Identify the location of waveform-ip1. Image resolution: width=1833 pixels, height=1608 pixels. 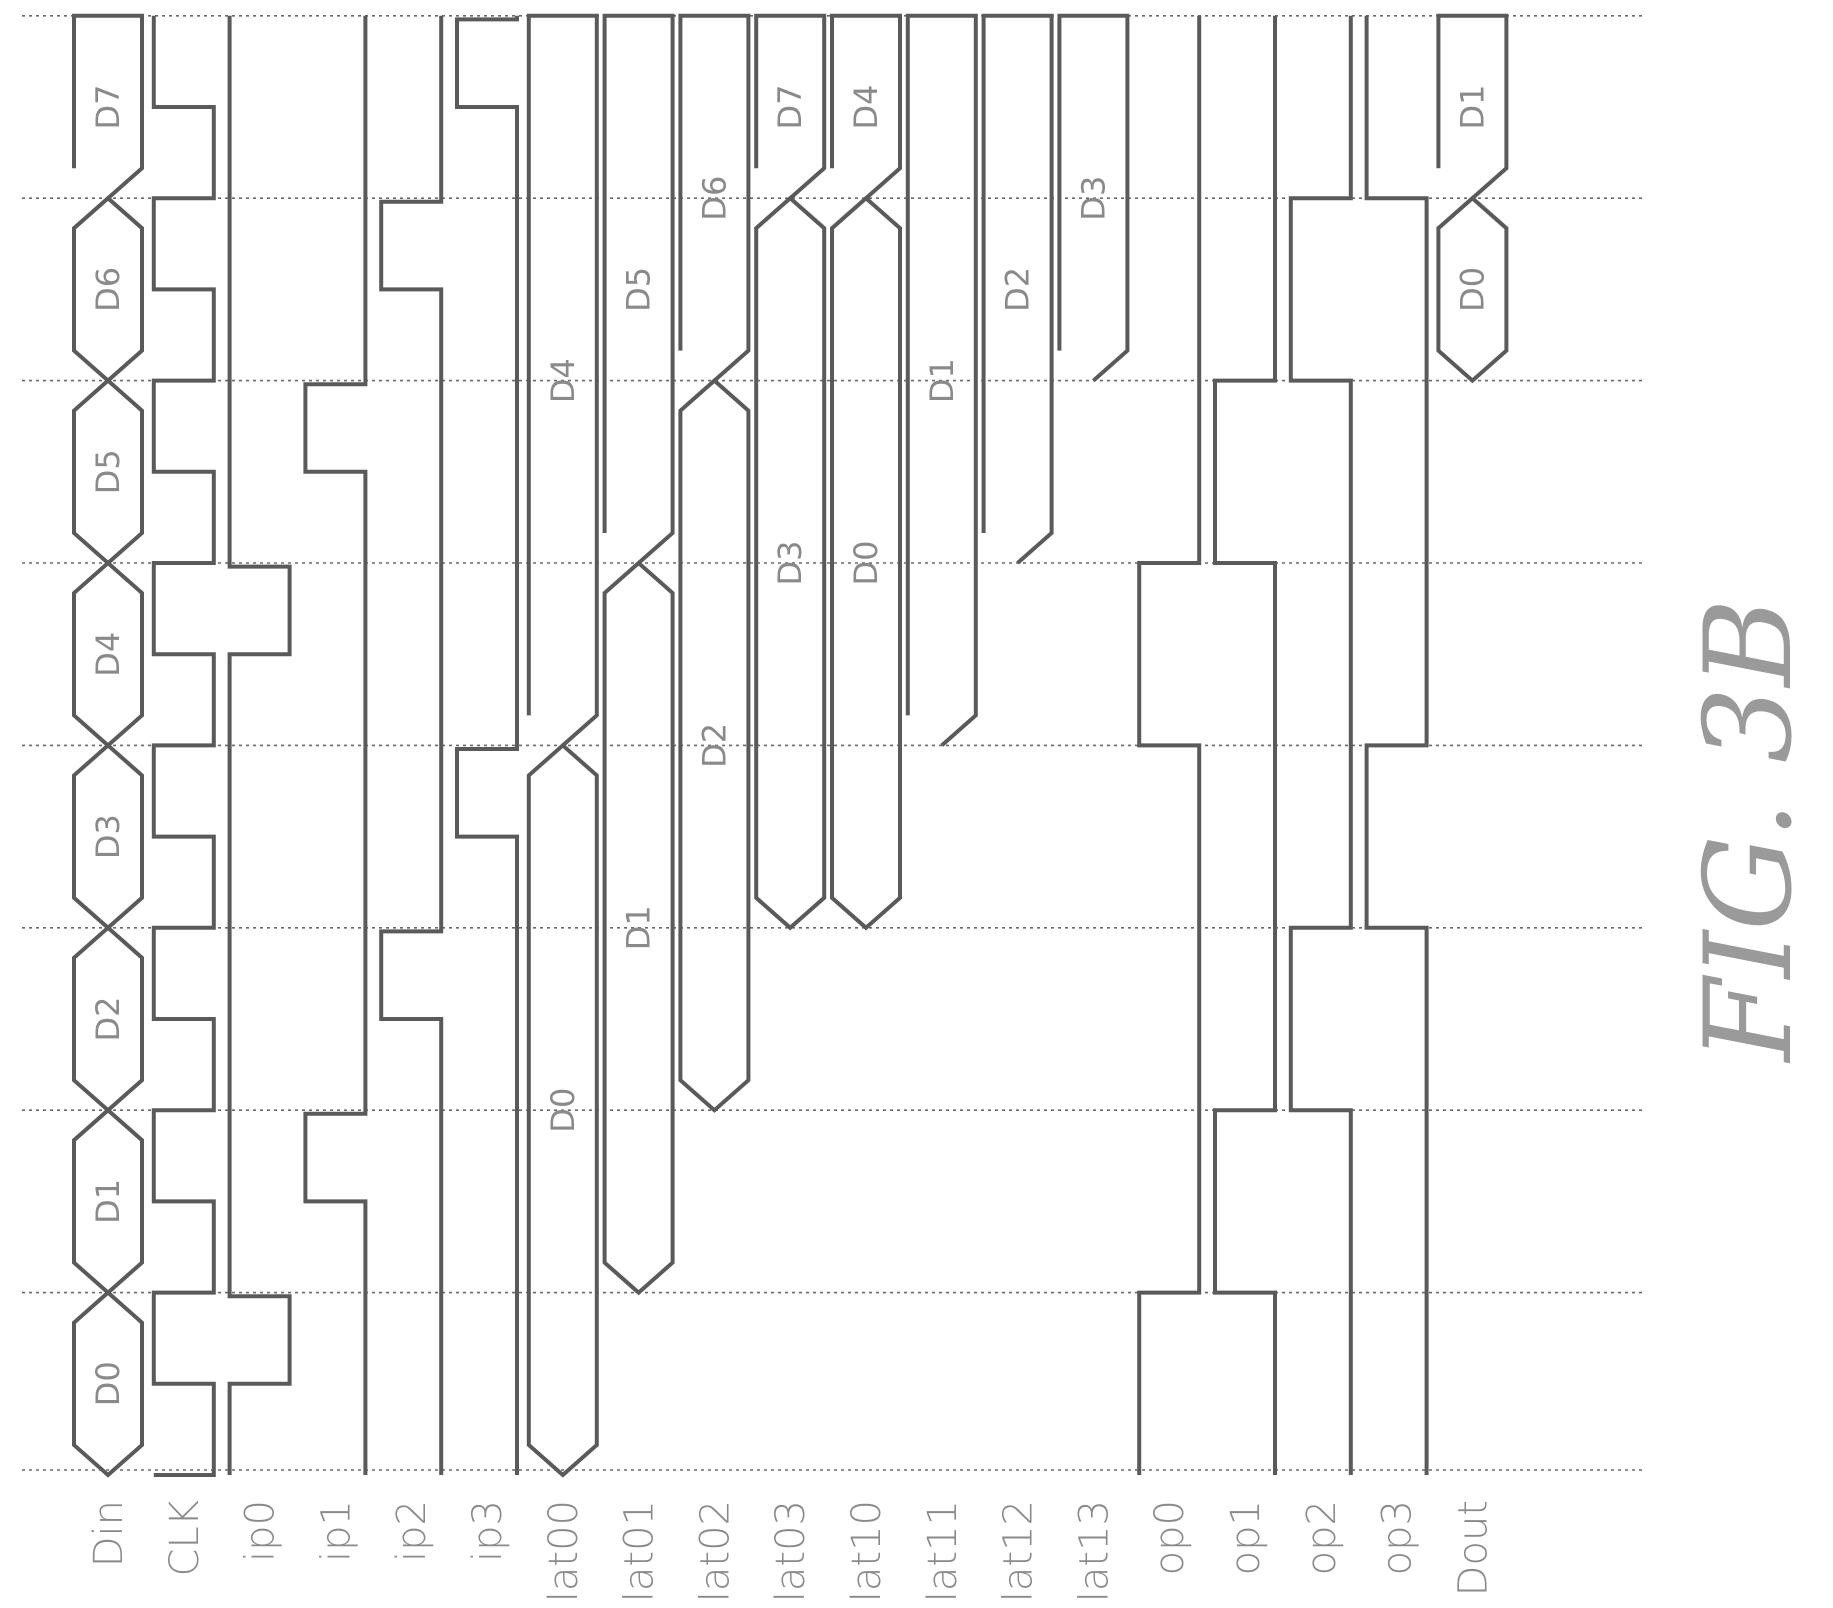
(335, 745).